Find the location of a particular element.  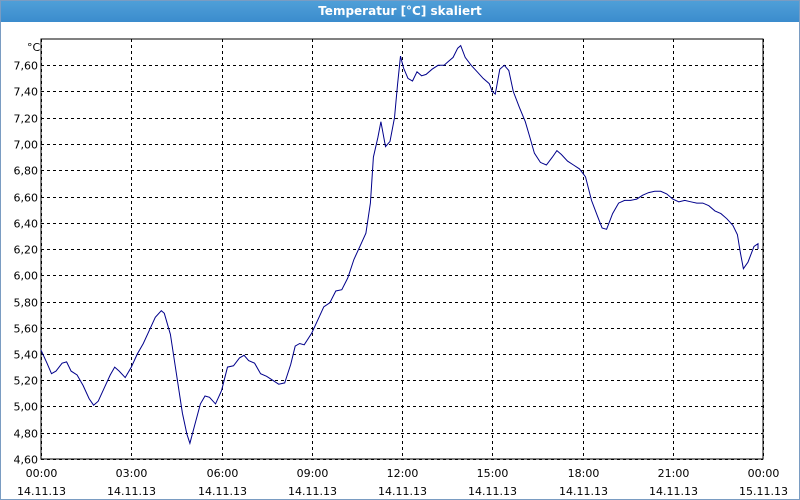

x-tick-time-label: 03:00 is located at coordinates (132, 473).